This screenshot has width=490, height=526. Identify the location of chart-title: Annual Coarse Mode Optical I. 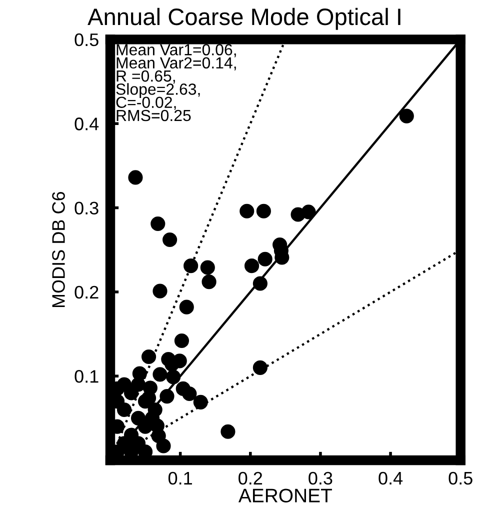
(244, 19).